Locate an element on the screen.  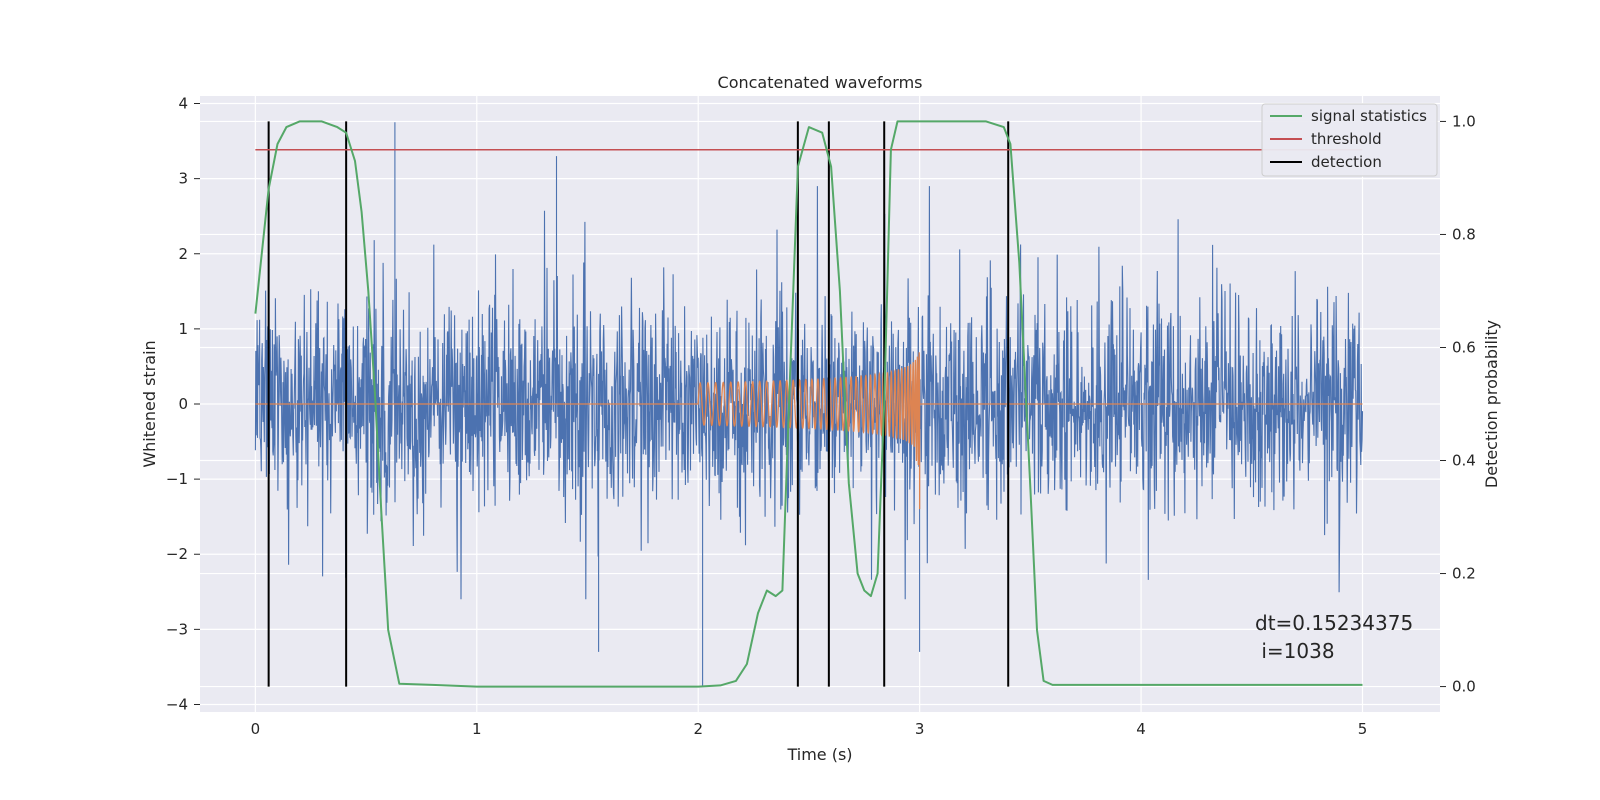
y-tick-label-left: −3 is located at coordinates (177, 629).